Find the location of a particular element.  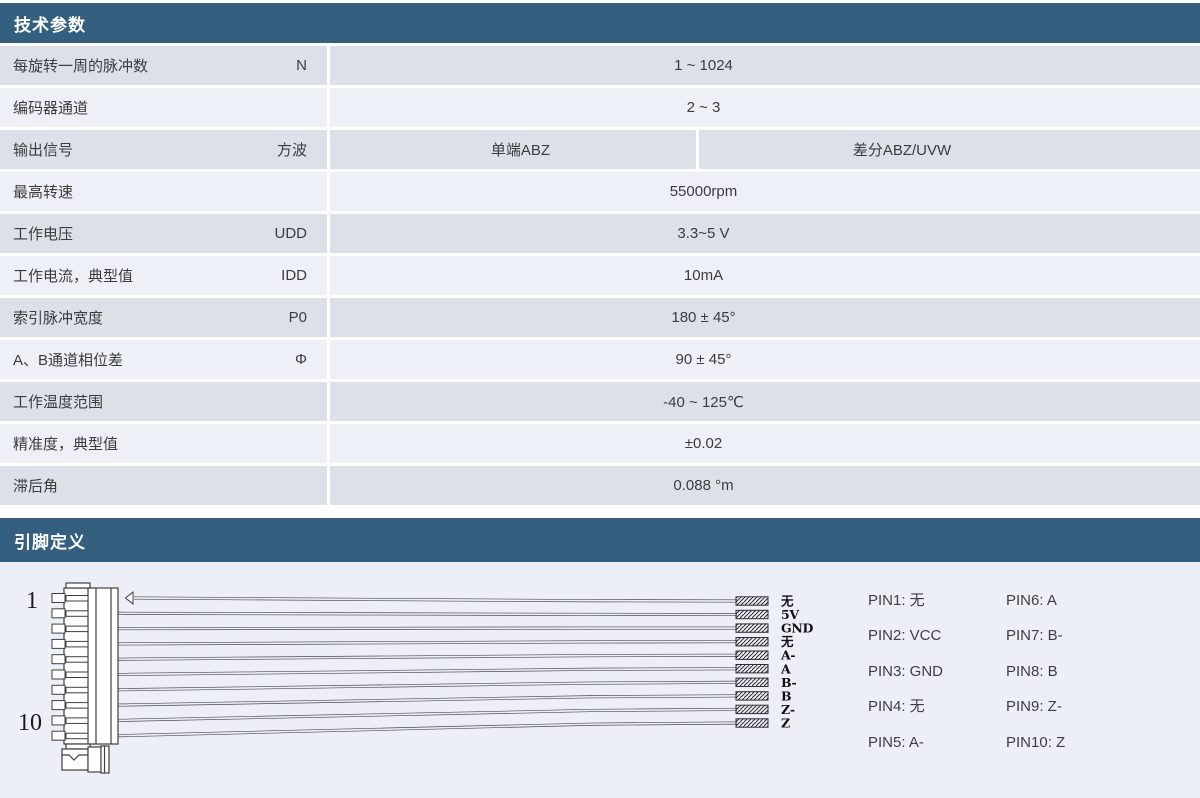

spec-symbol: N is located at coordinates (301, 65).